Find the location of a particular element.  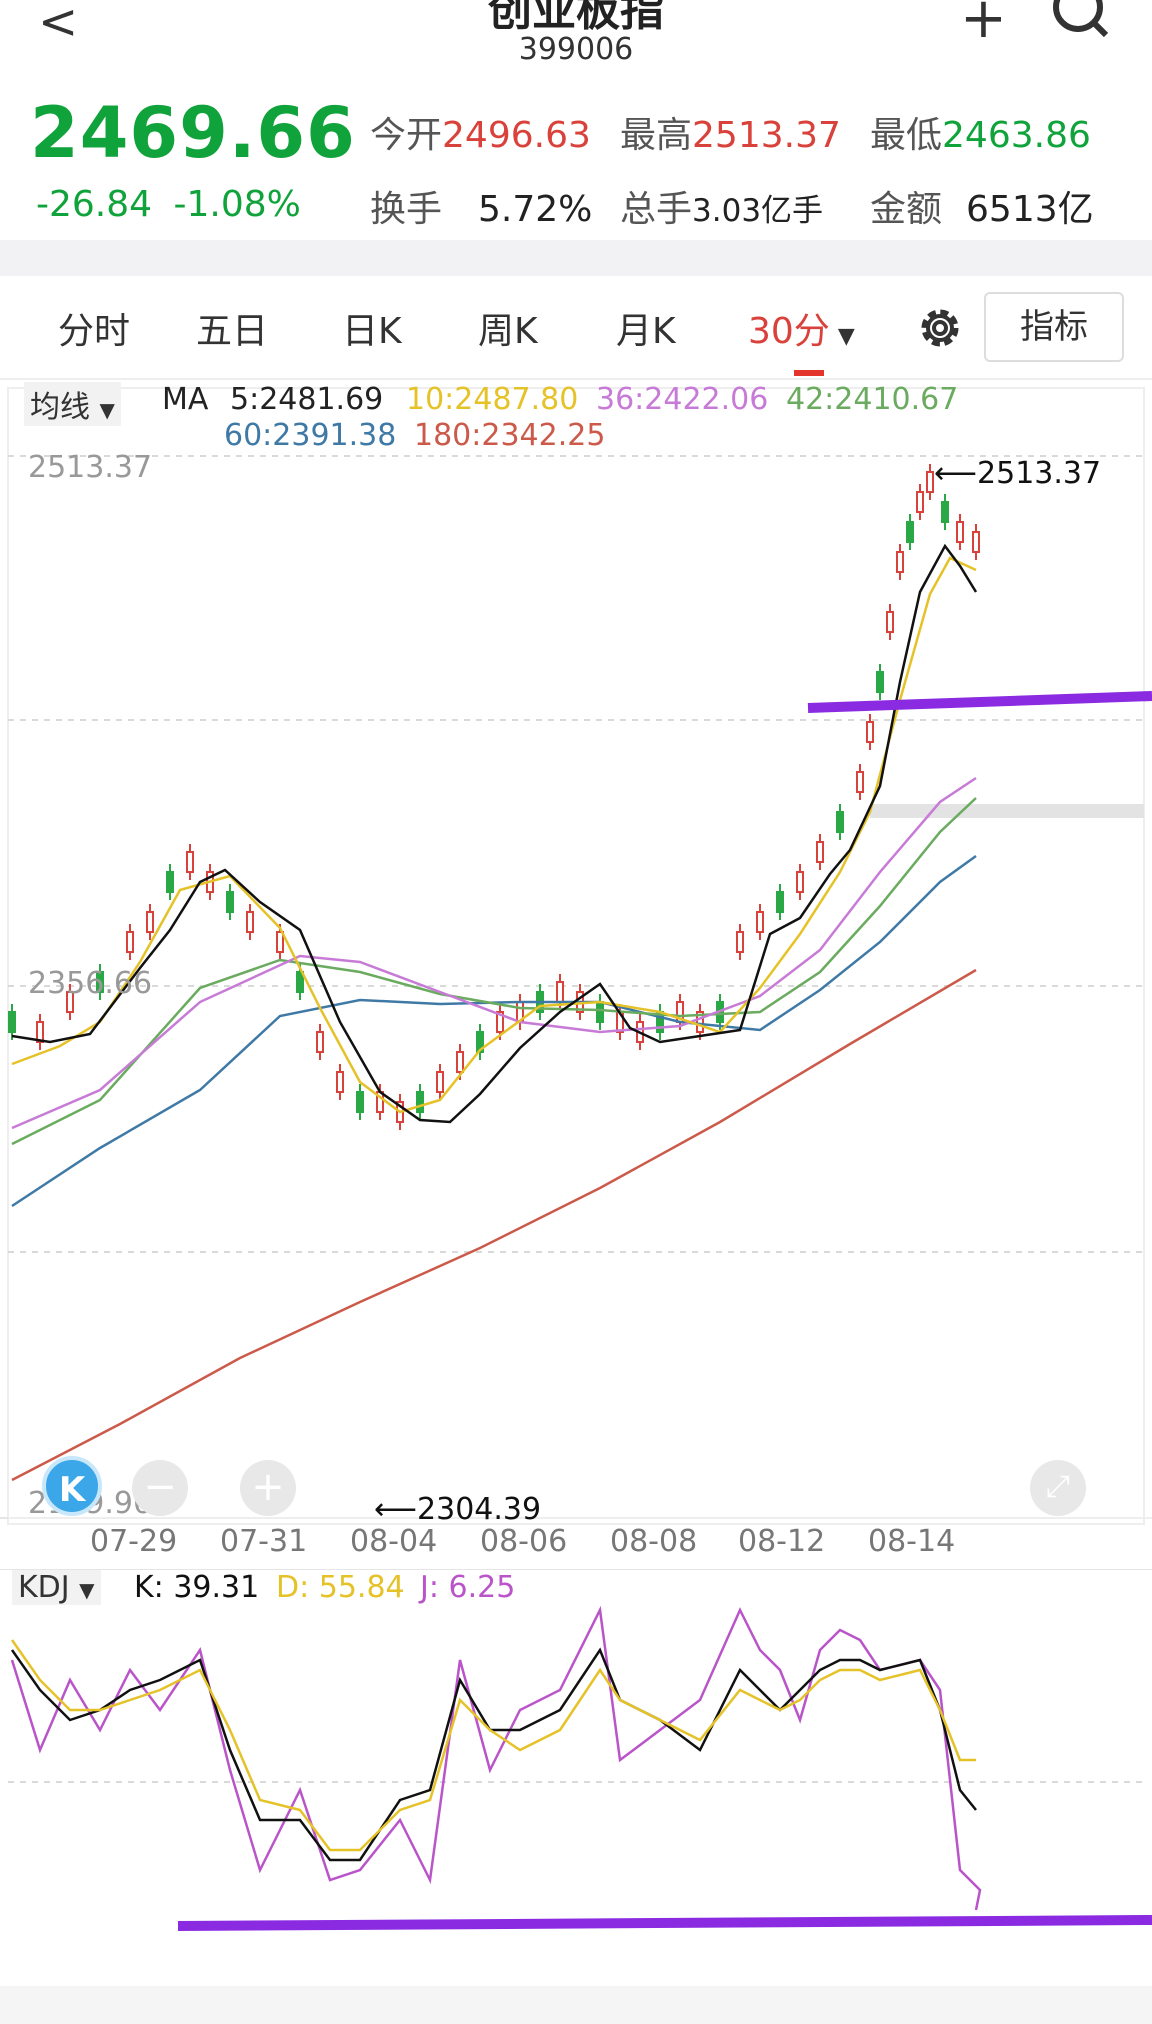

x-label-0812: 08-12 is located at coordinates (782, 1541).